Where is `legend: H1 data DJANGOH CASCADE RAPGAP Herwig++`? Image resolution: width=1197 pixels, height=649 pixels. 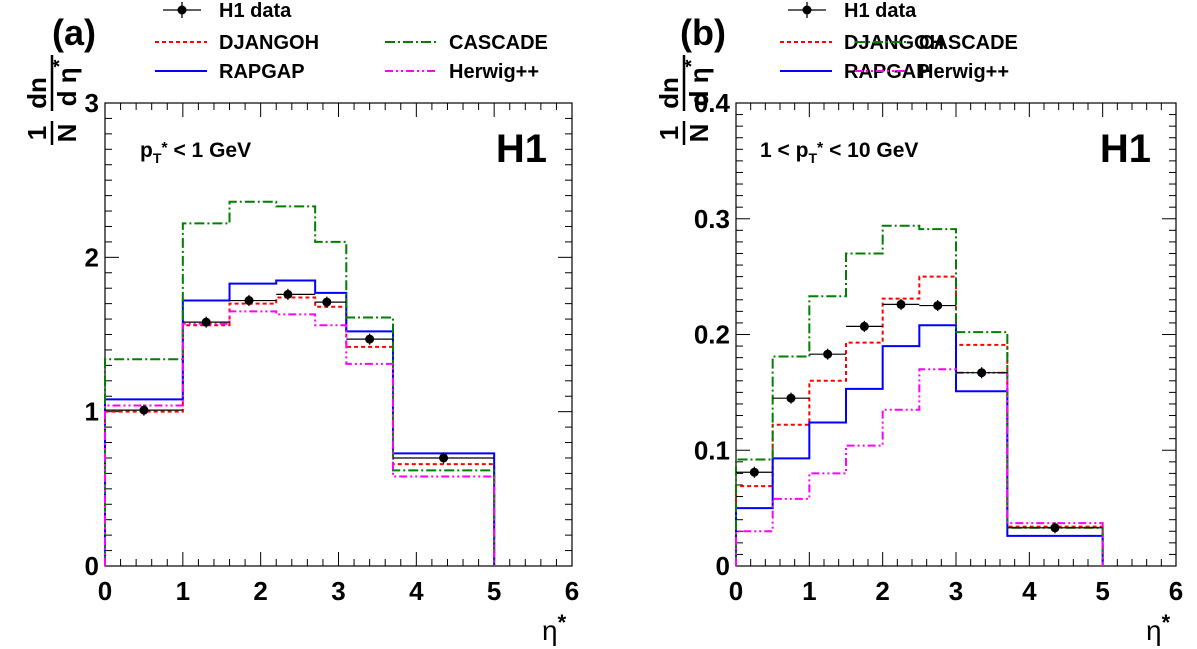 legend: H1 data DJANGOH CASCADE RAPGAP Herwig++ is located at coordinates (351, 41).